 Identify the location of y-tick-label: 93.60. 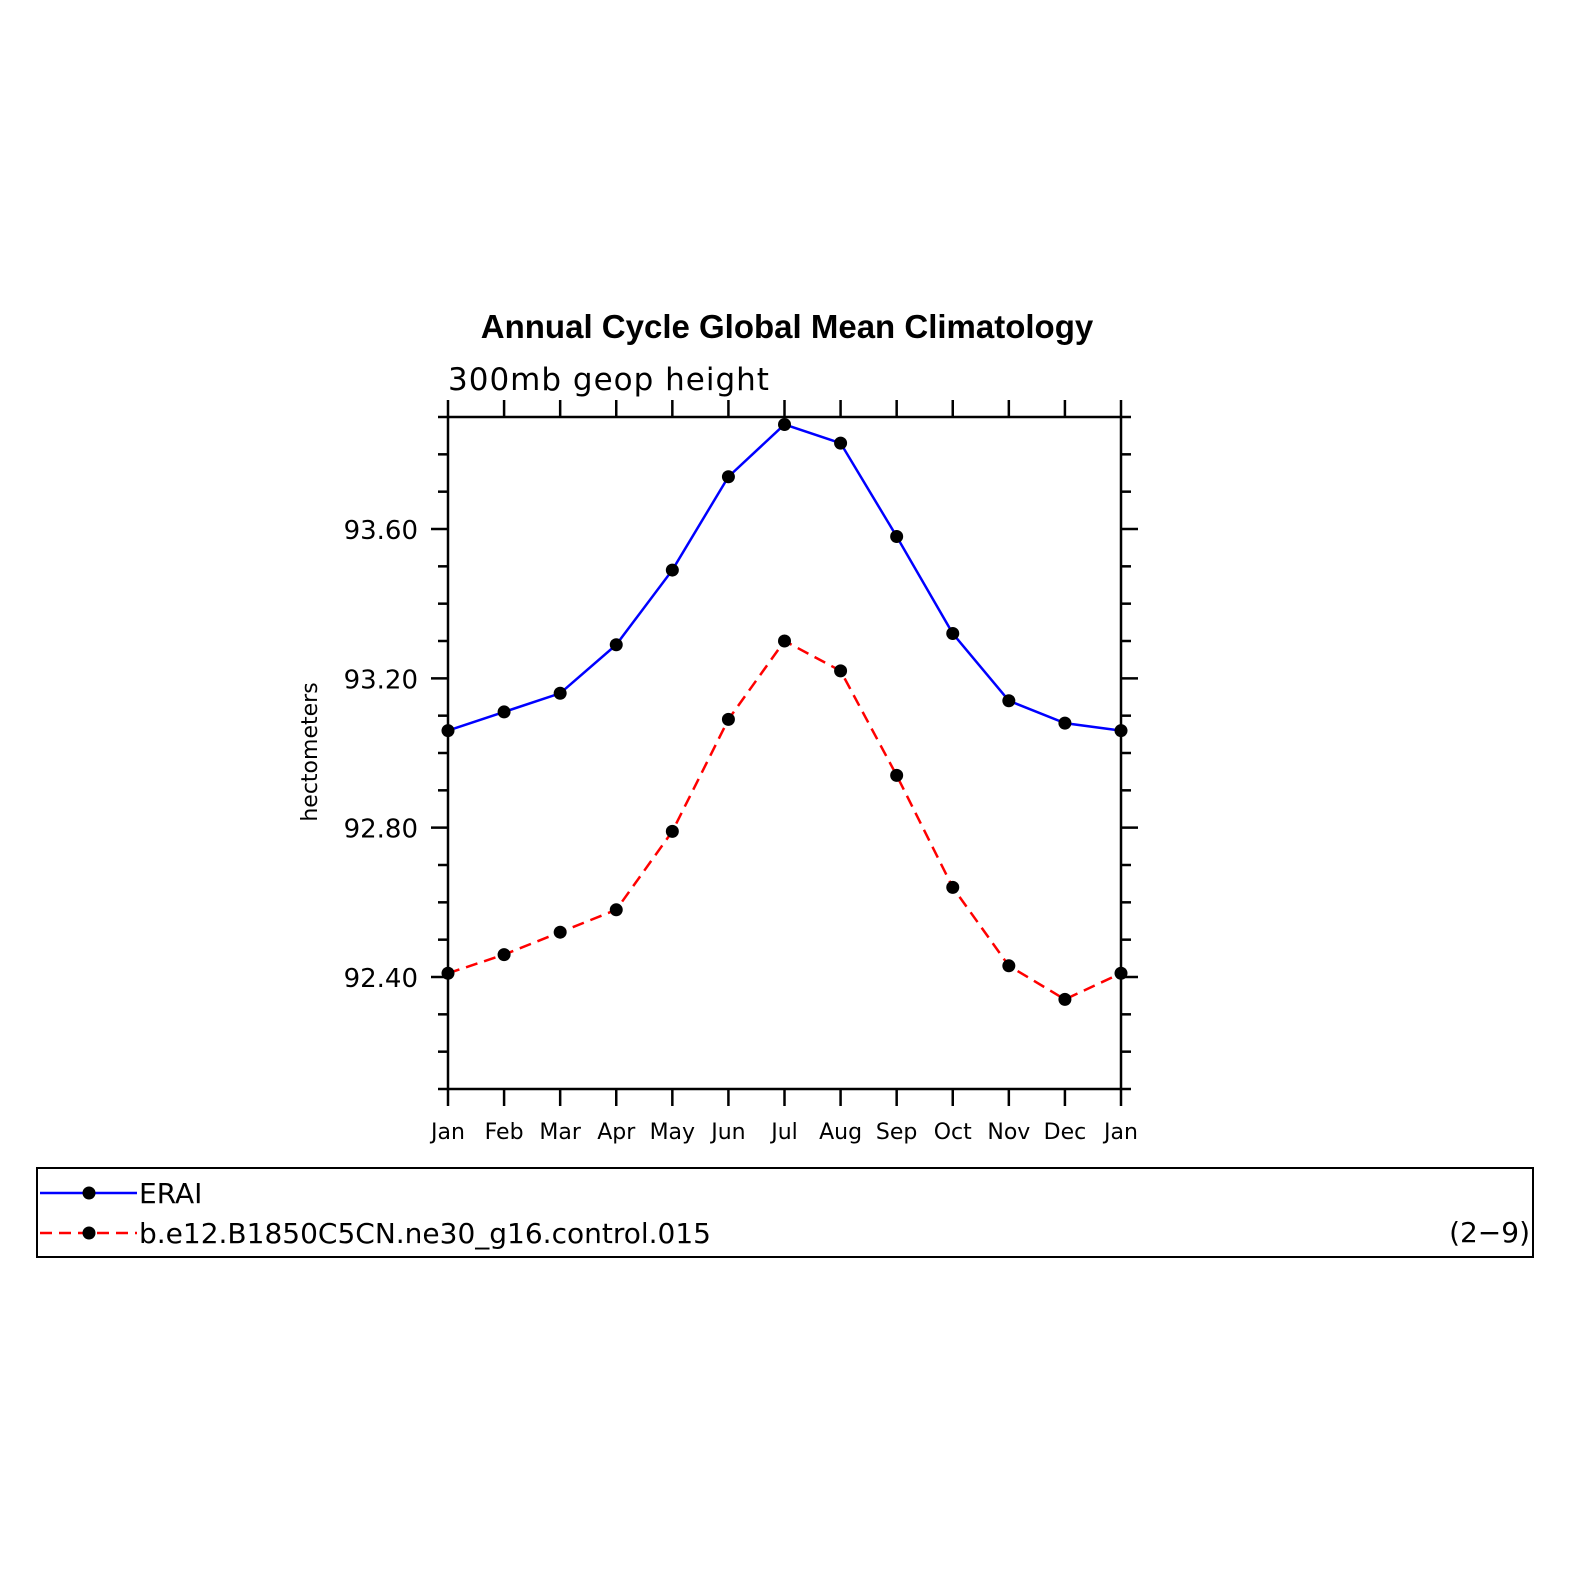
(381, 531).